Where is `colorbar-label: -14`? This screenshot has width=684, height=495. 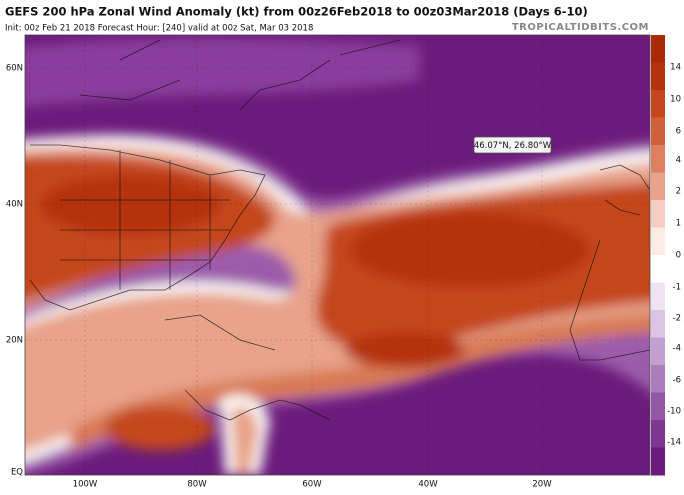 colorbar-label: -14 is located at coordinates (674, 443).